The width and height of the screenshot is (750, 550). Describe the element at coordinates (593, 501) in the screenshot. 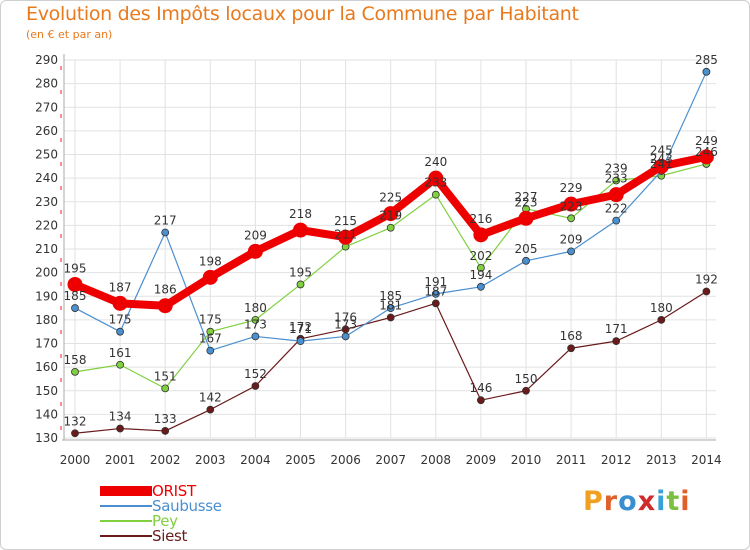

I see `logo-letter: P` at that location.